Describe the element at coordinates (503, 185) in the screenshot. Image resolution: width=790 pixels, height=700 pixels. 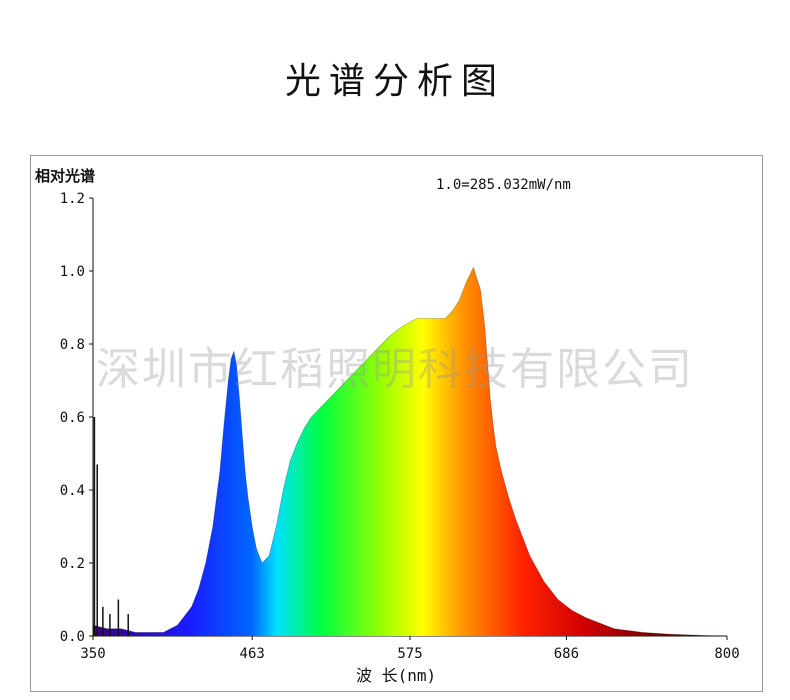
I see `chart-annotation: 1.0=285.032mW/nm` at that location.